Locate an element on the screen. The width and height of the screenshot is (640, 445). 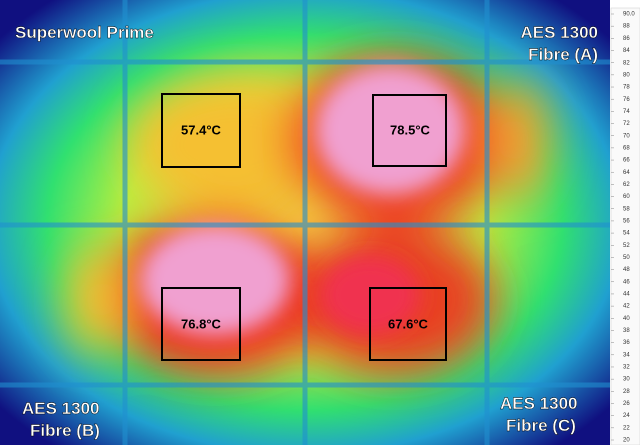
scale-label: 68 is located at coordinates (626, 148).